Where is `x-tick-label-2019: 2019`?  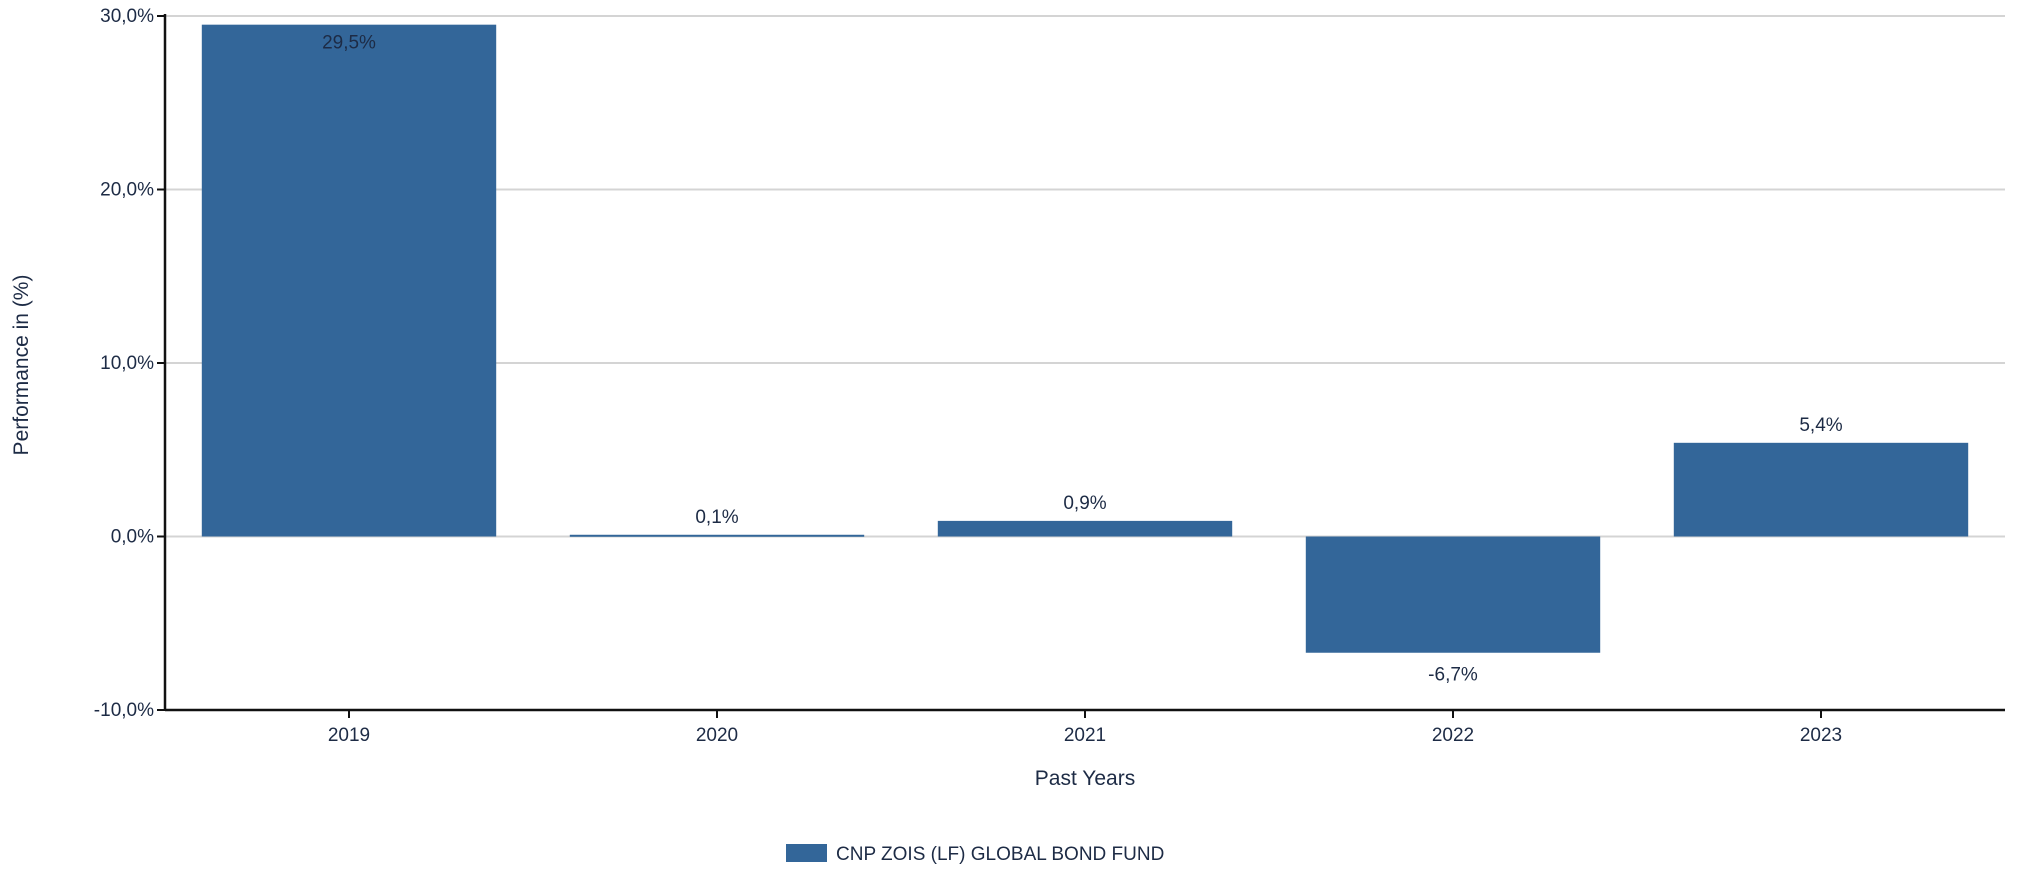 x-tick-label-2019: 2019 is located at coordinates (349, 735).